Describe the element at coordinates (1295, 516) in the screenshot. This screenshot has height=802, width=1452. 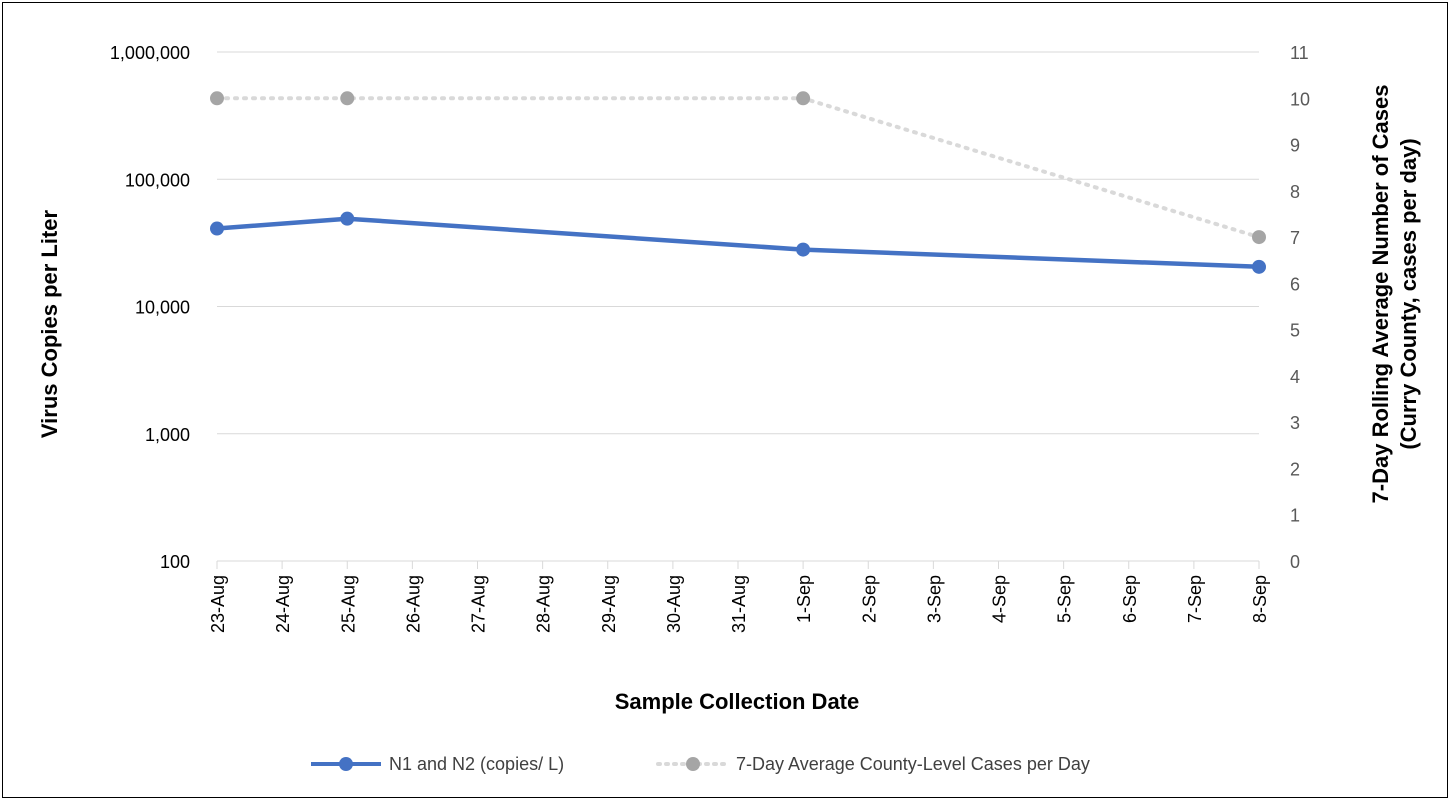
I see `y2-tick-label-1: 1` at that location.